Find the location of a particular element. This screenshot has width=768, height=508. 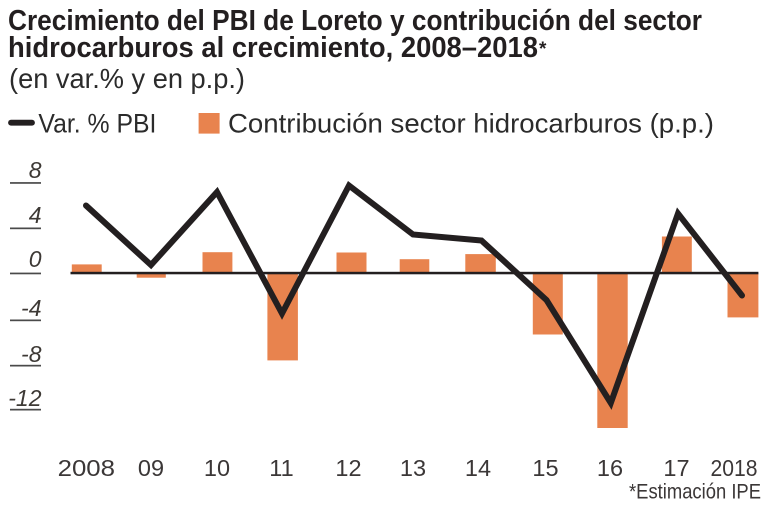

svg-text: 14 is located at coordinates (478, 468).